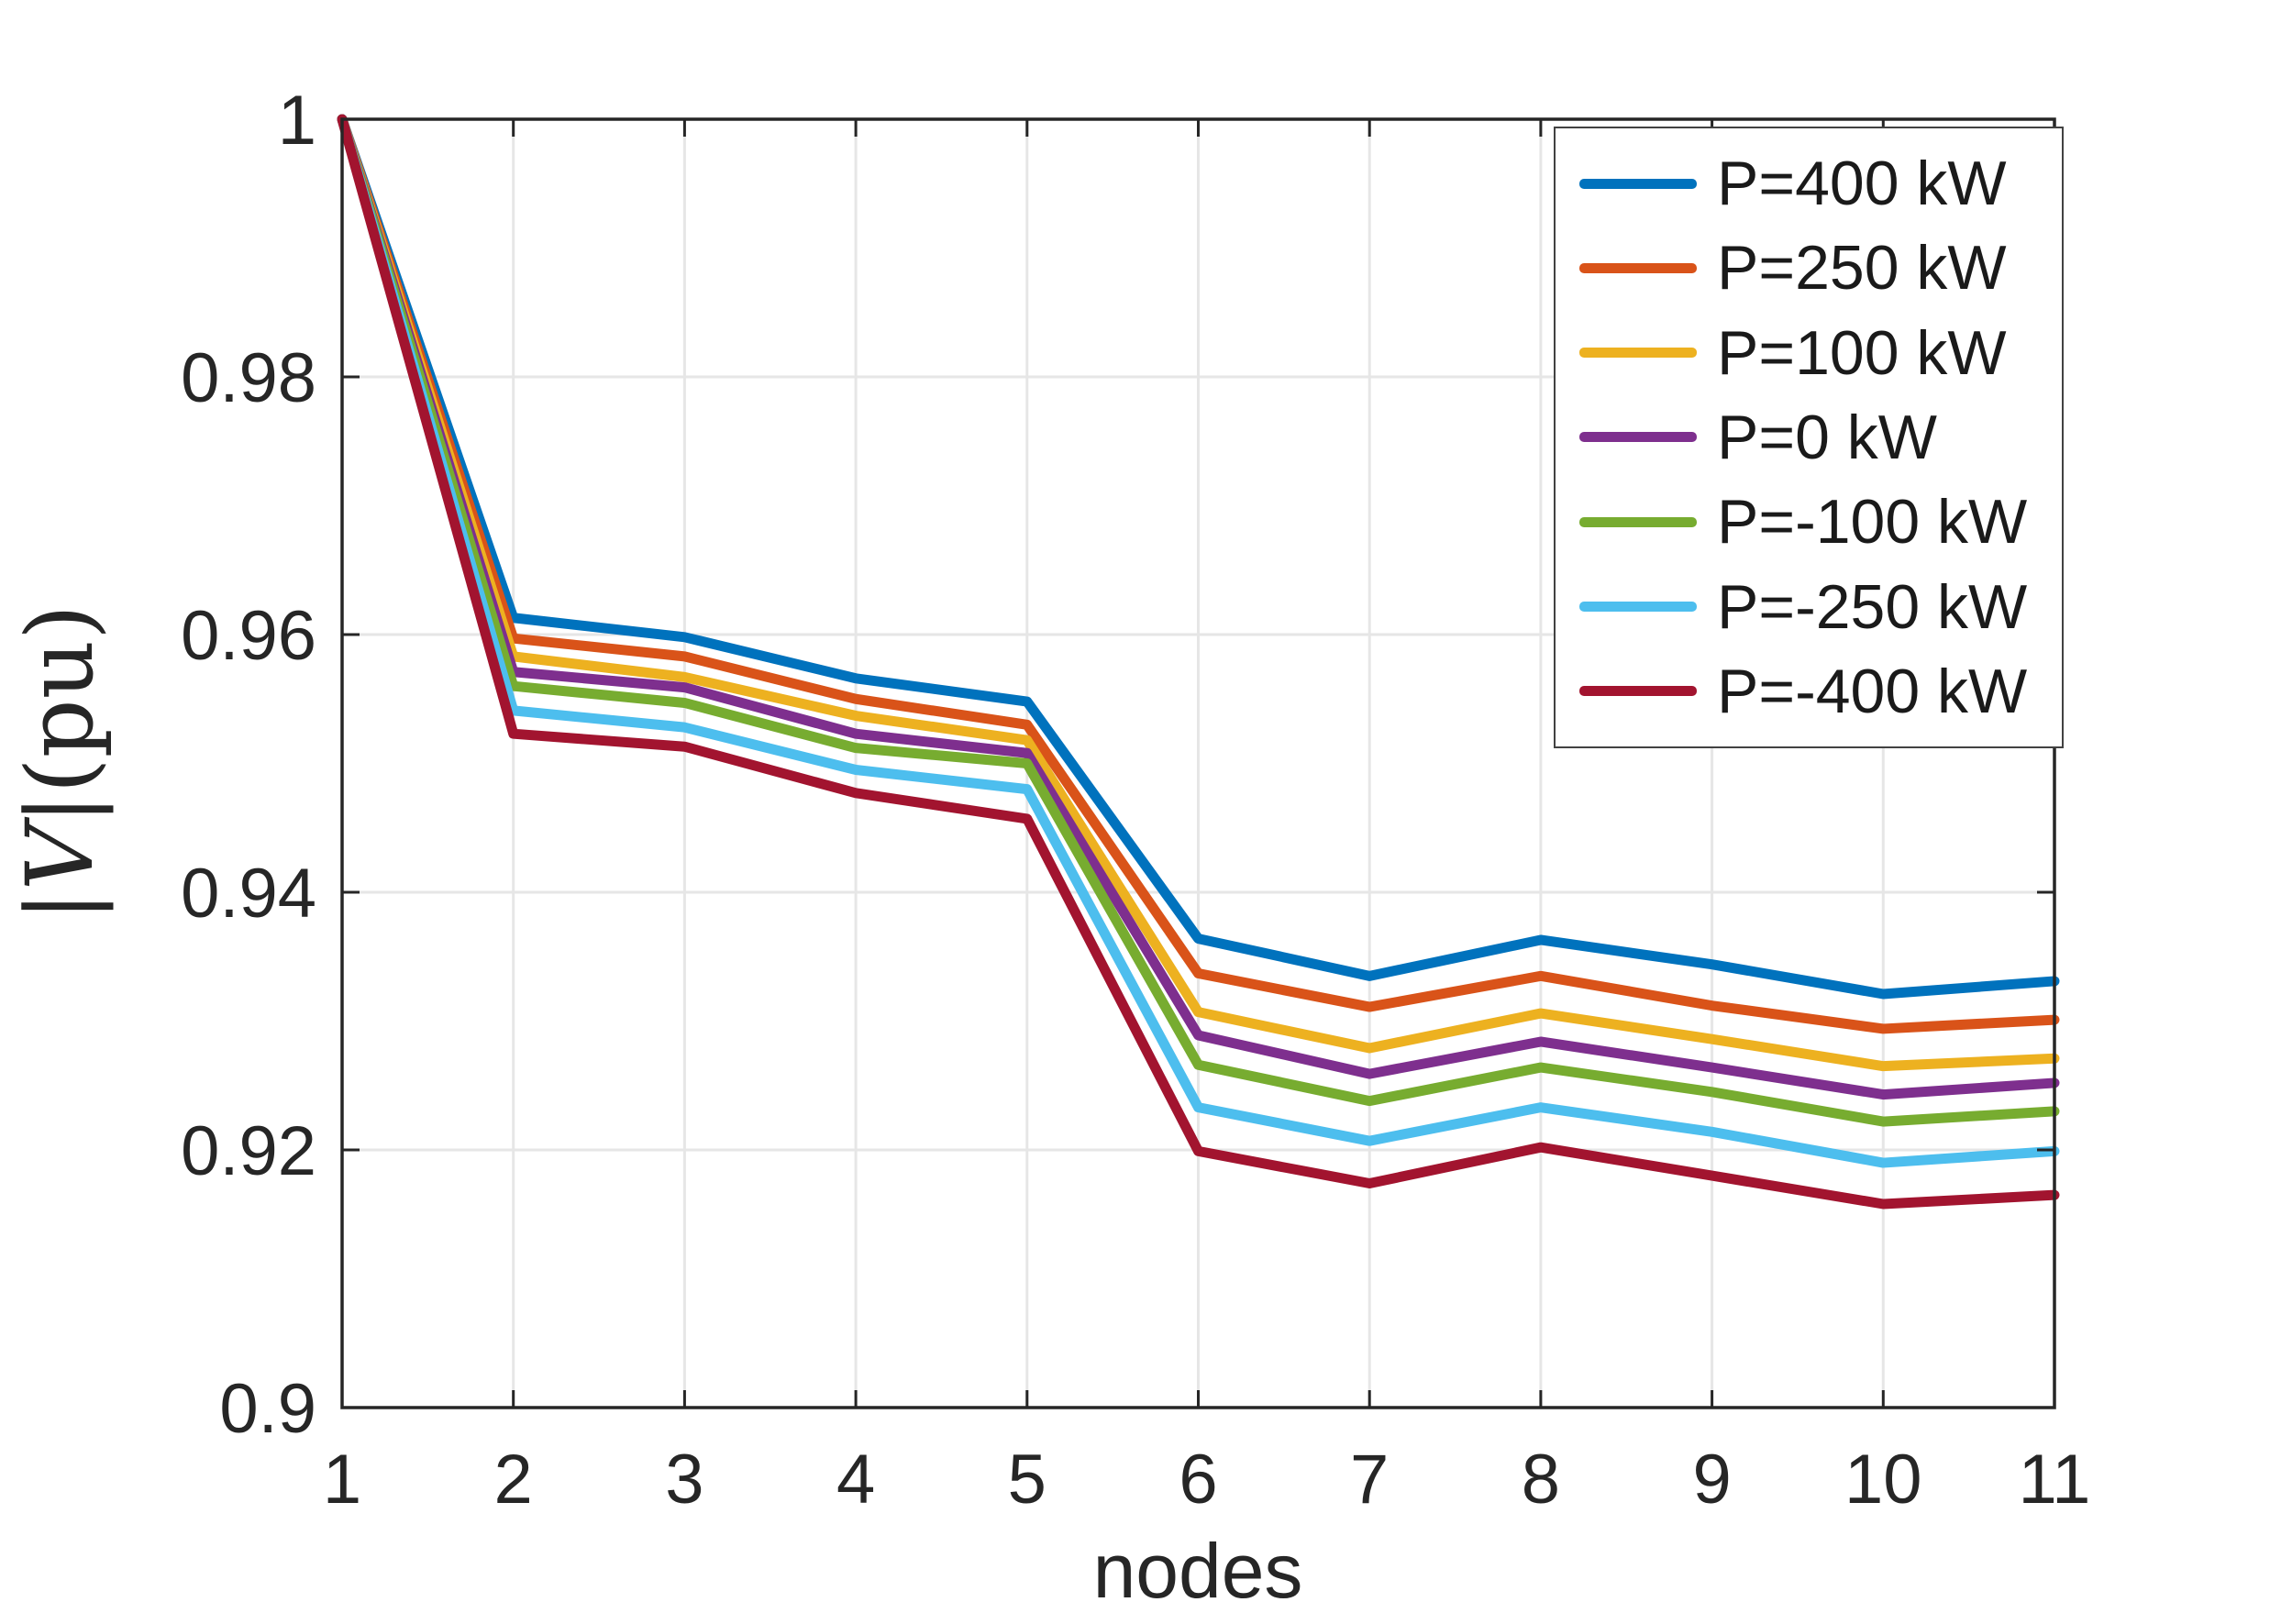 Image resolution: width=2270 pixels, height=1624 pixels. I want to click on legend-item-1: P=250 kW, so click(1816, 268).